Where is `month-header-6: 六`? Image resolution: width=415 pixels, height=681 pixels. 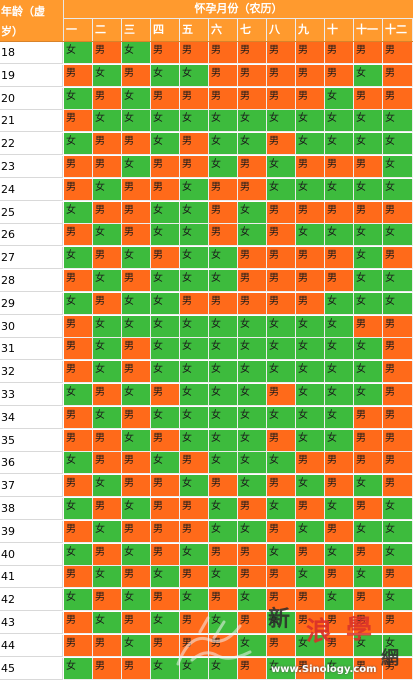
month-header-6: 六 is located at coordinates (223, 30).